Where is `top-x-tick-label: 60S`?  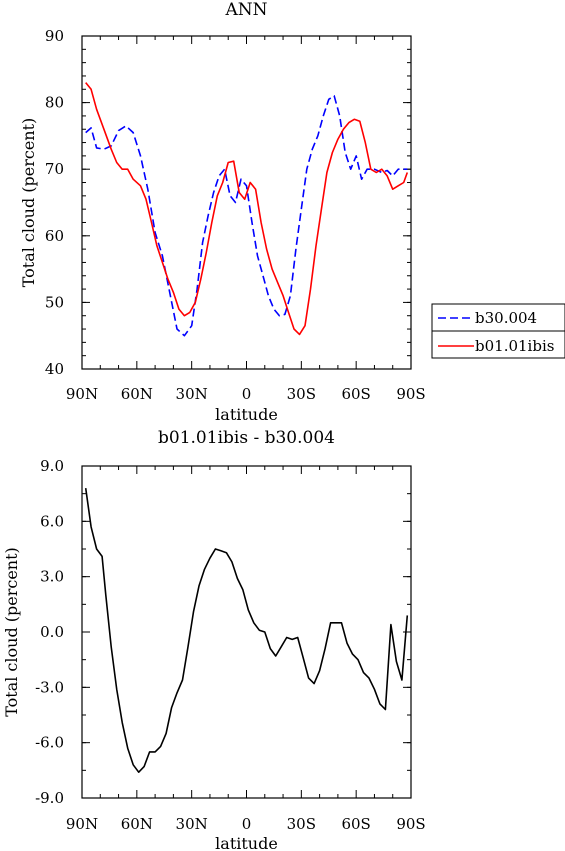
top-x-tick-label: 60S is located at coordinates (355, 394).